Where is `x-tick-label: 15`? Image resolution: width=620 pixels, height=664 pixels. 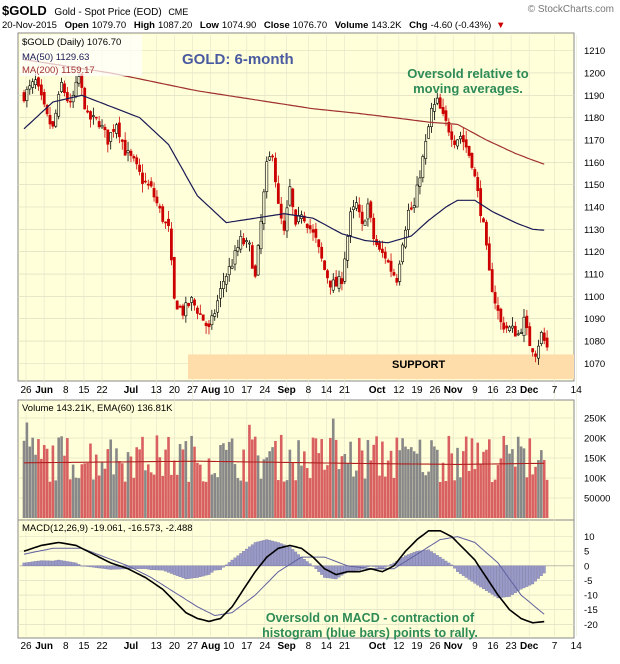
x-tick-label: 15 is located at coordinates (84, 390).